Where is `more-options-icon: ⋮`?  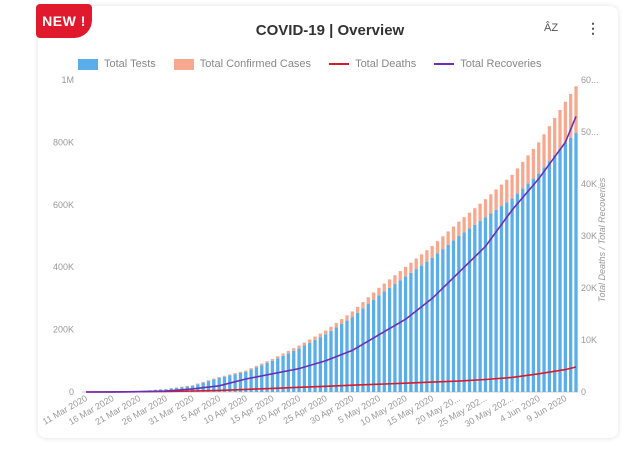
more-options-icon: ⋮ is located at coordinates (593, 28).